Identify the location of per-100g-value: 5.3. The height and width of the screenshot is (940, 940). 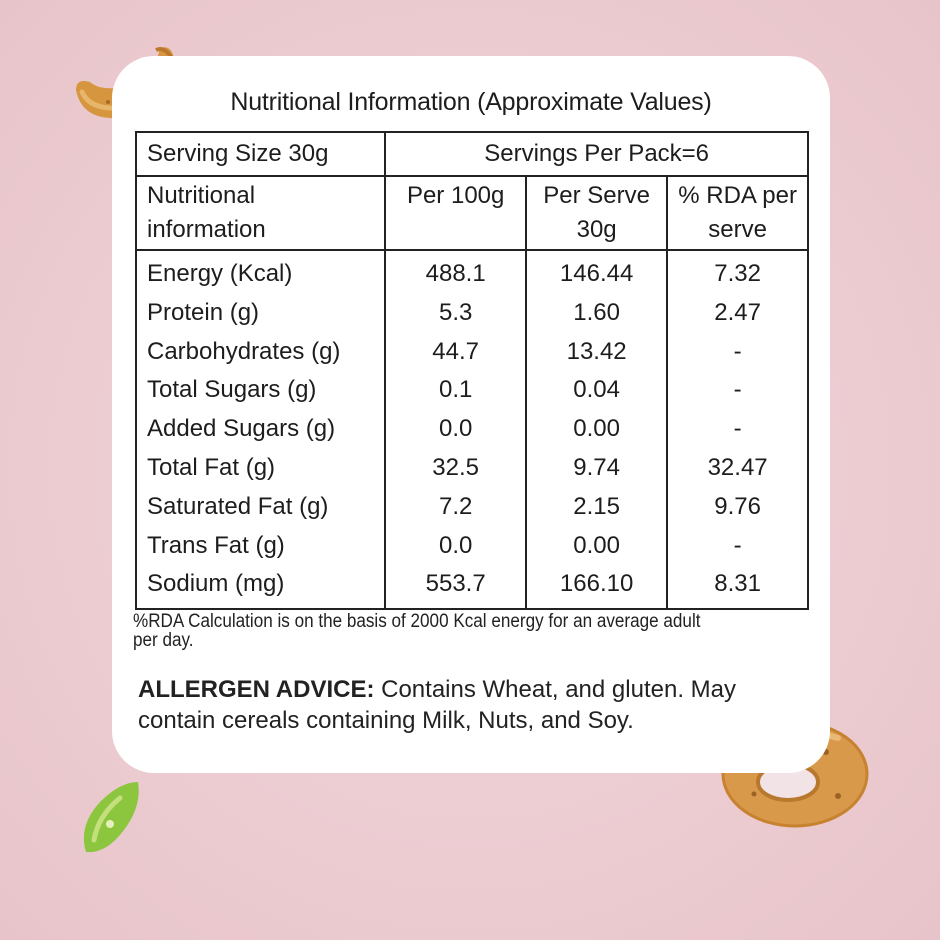
(456, 313).